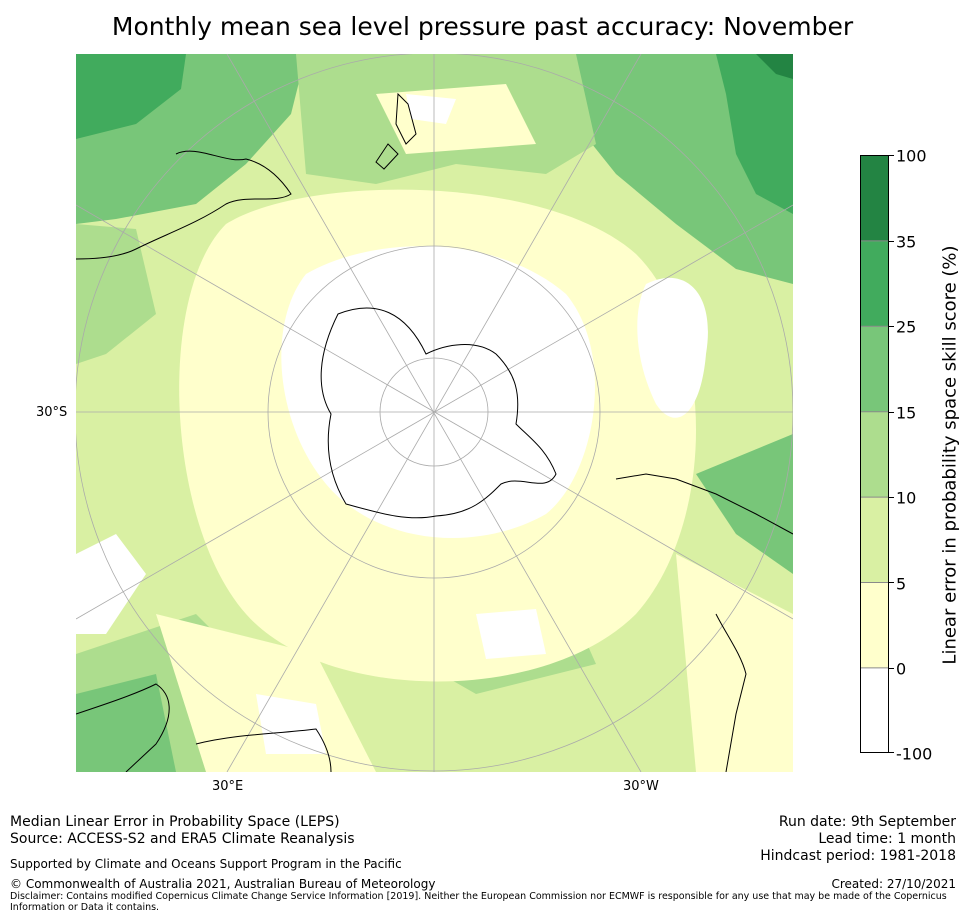  I want to click on colorbar-bins, so click(874, 454).